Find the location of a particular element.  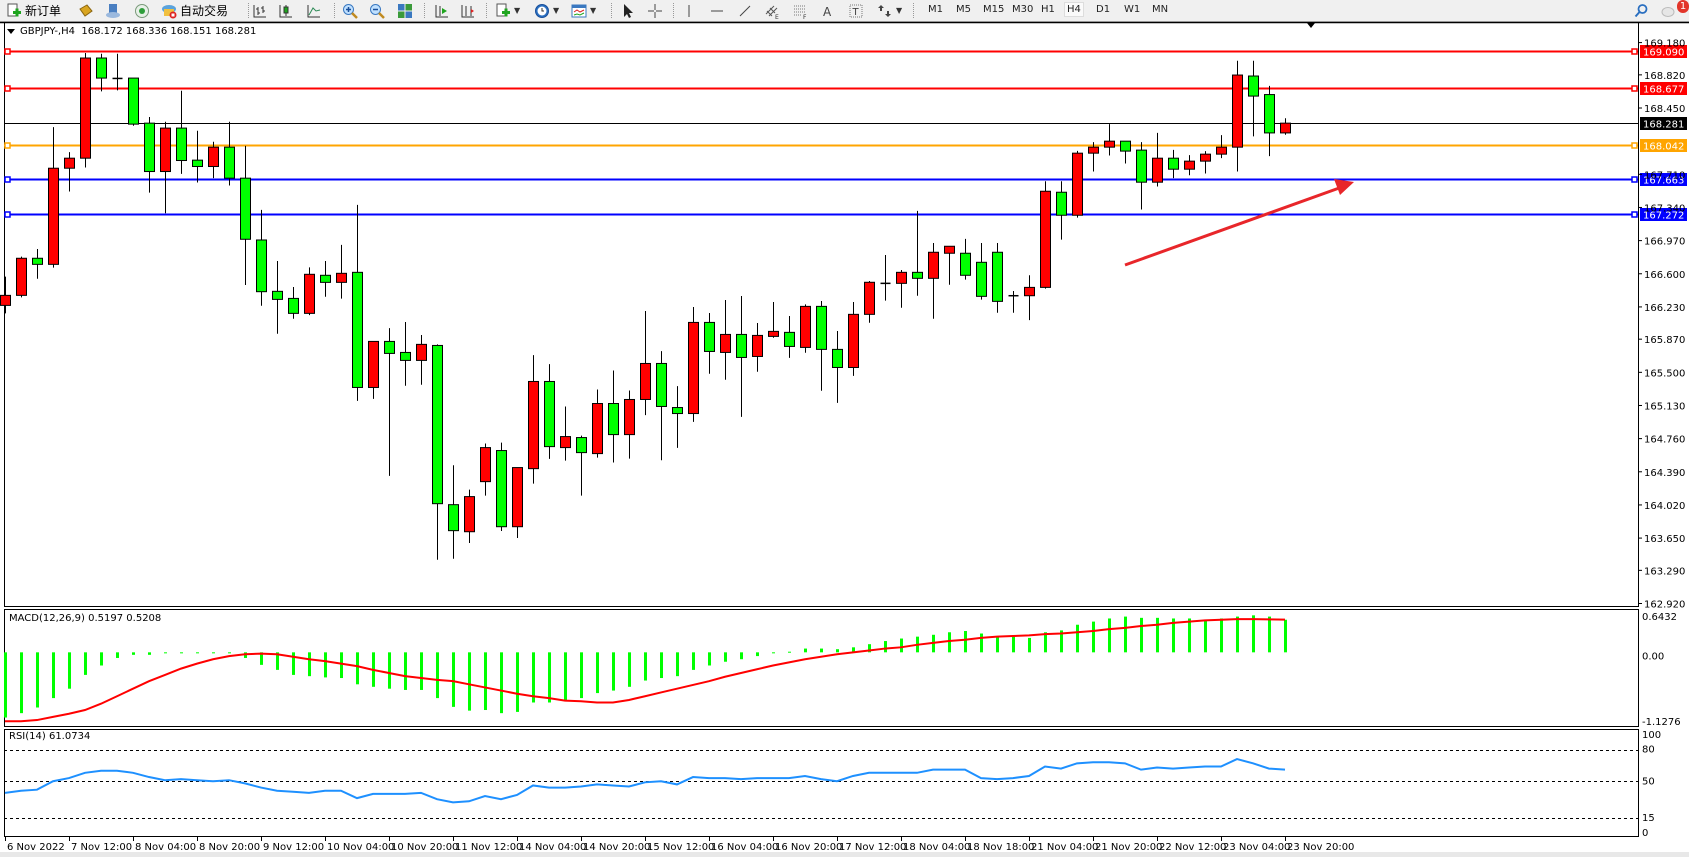

vertical-line-button is located at coordinates (689, 10).